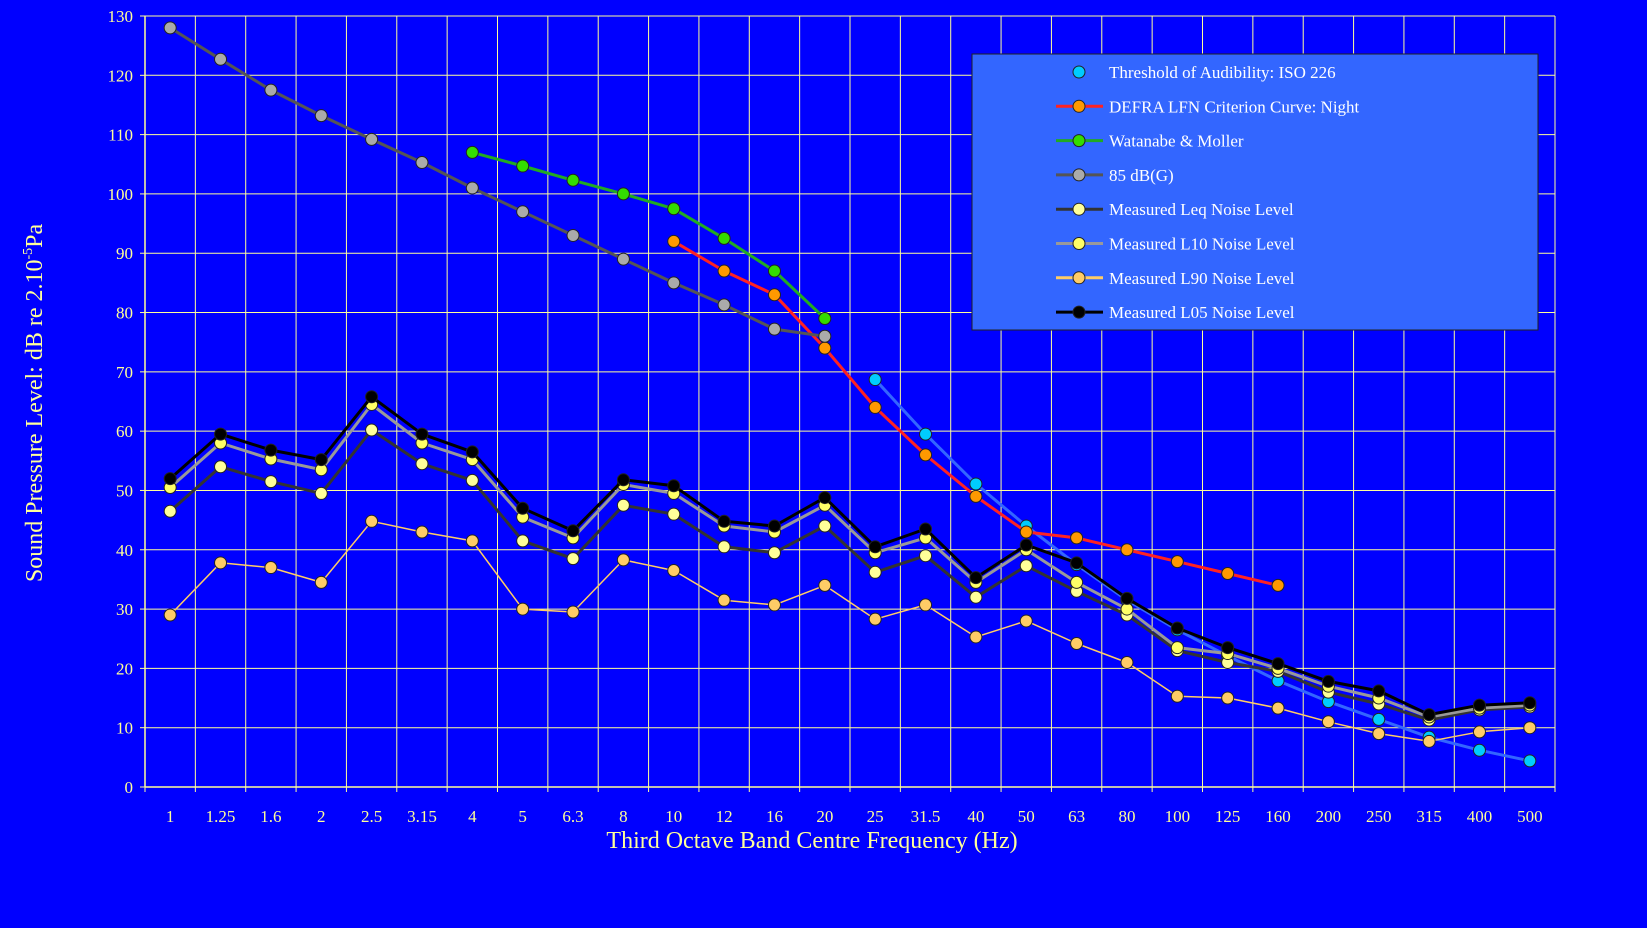  What do you see at coordinates (124, 728) in the screenshot?
I see `y-tick-label: 10` at bounding box center [124, 728].